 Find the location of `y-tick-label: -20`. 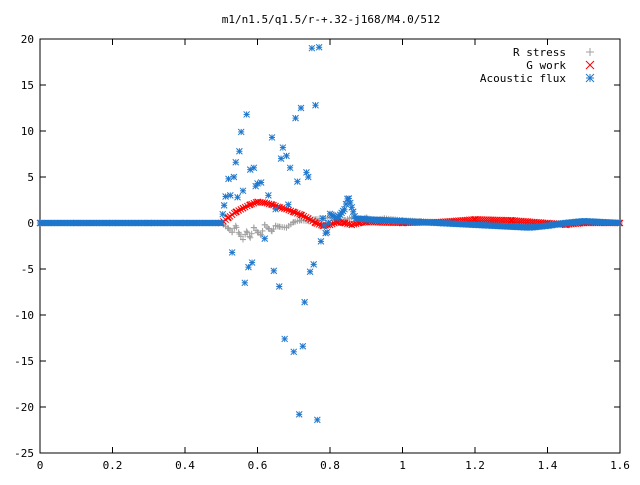

y-tick-label: -20 is located at coordinates (24, 407).